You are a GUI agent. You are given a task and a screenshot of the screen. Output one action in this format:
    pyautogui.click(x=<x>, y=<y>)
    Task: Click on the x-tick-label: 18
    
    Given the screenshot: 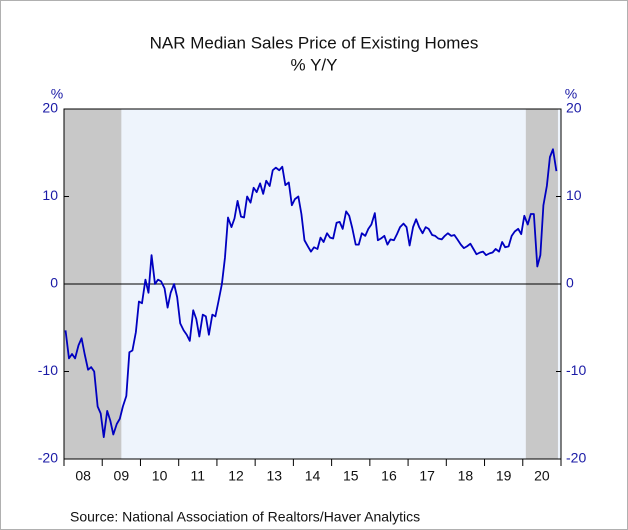 What is the action you would take?
    pyautogui.click(x=466, y=476)
    